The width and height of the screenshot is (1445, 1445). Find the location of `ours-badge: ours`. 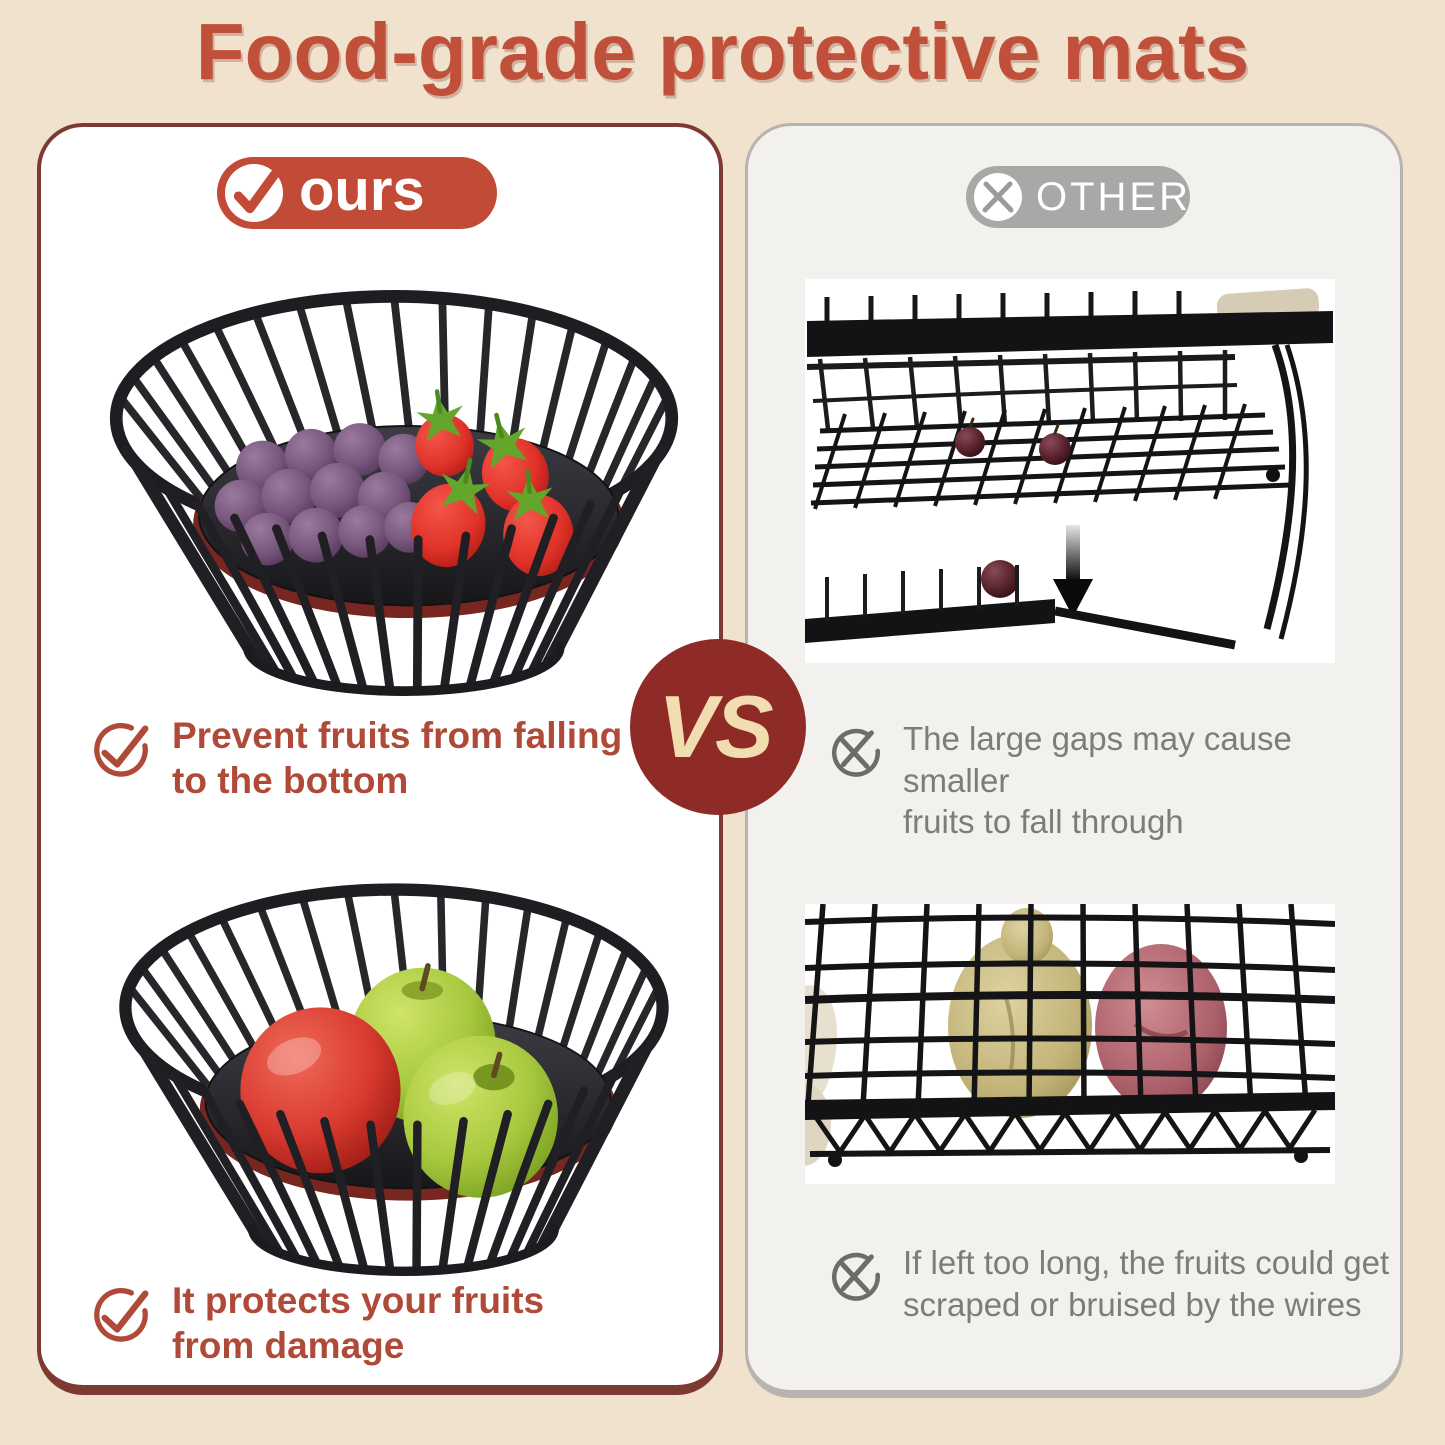

ours-badge: ours is located at coordinates (357, 193).